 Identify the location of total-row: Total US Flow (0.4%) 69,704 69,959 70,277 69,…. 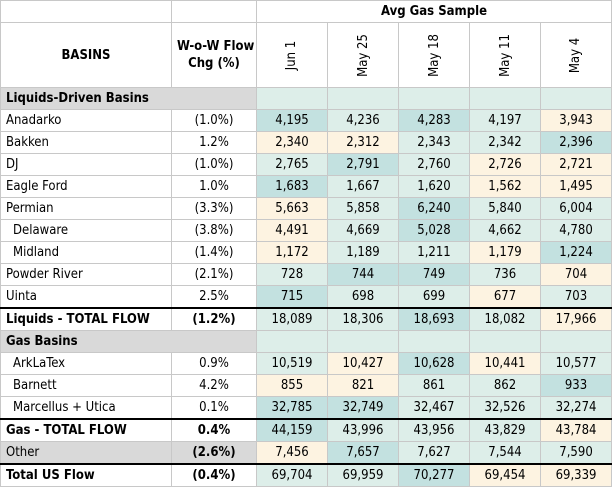
(306, 475).